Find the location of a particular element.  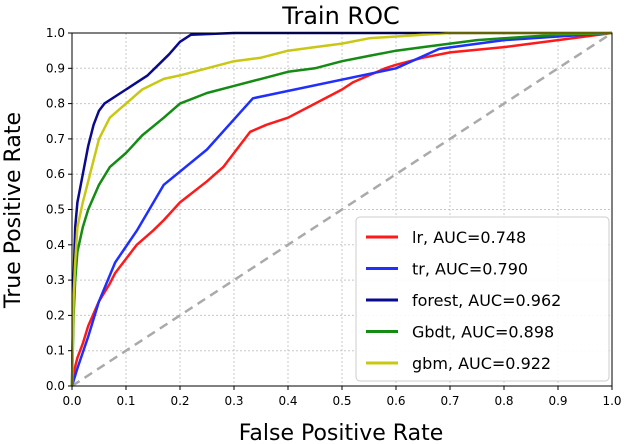

y-tick-label: 1.0 is located at coordinates (55, 33).